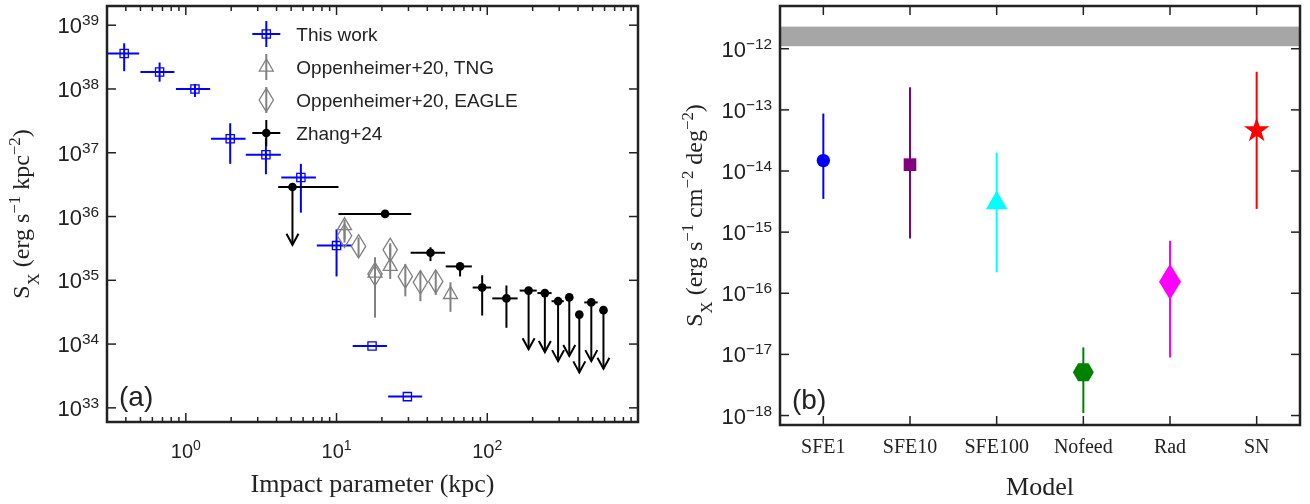 The width and height of the screenshot is (1310, 504). I want to click on y-tick-label: 10$^{−17}$, so click(746, 353).